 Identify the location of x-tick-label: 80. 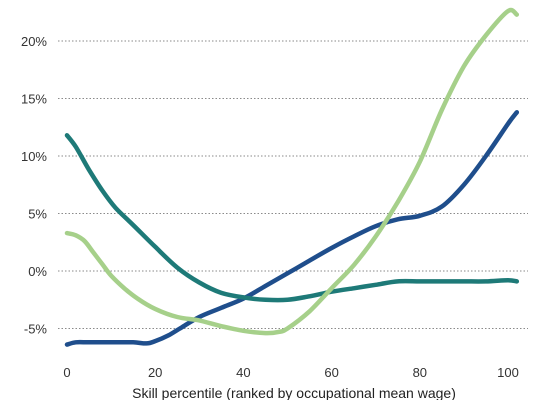
(420, 372).